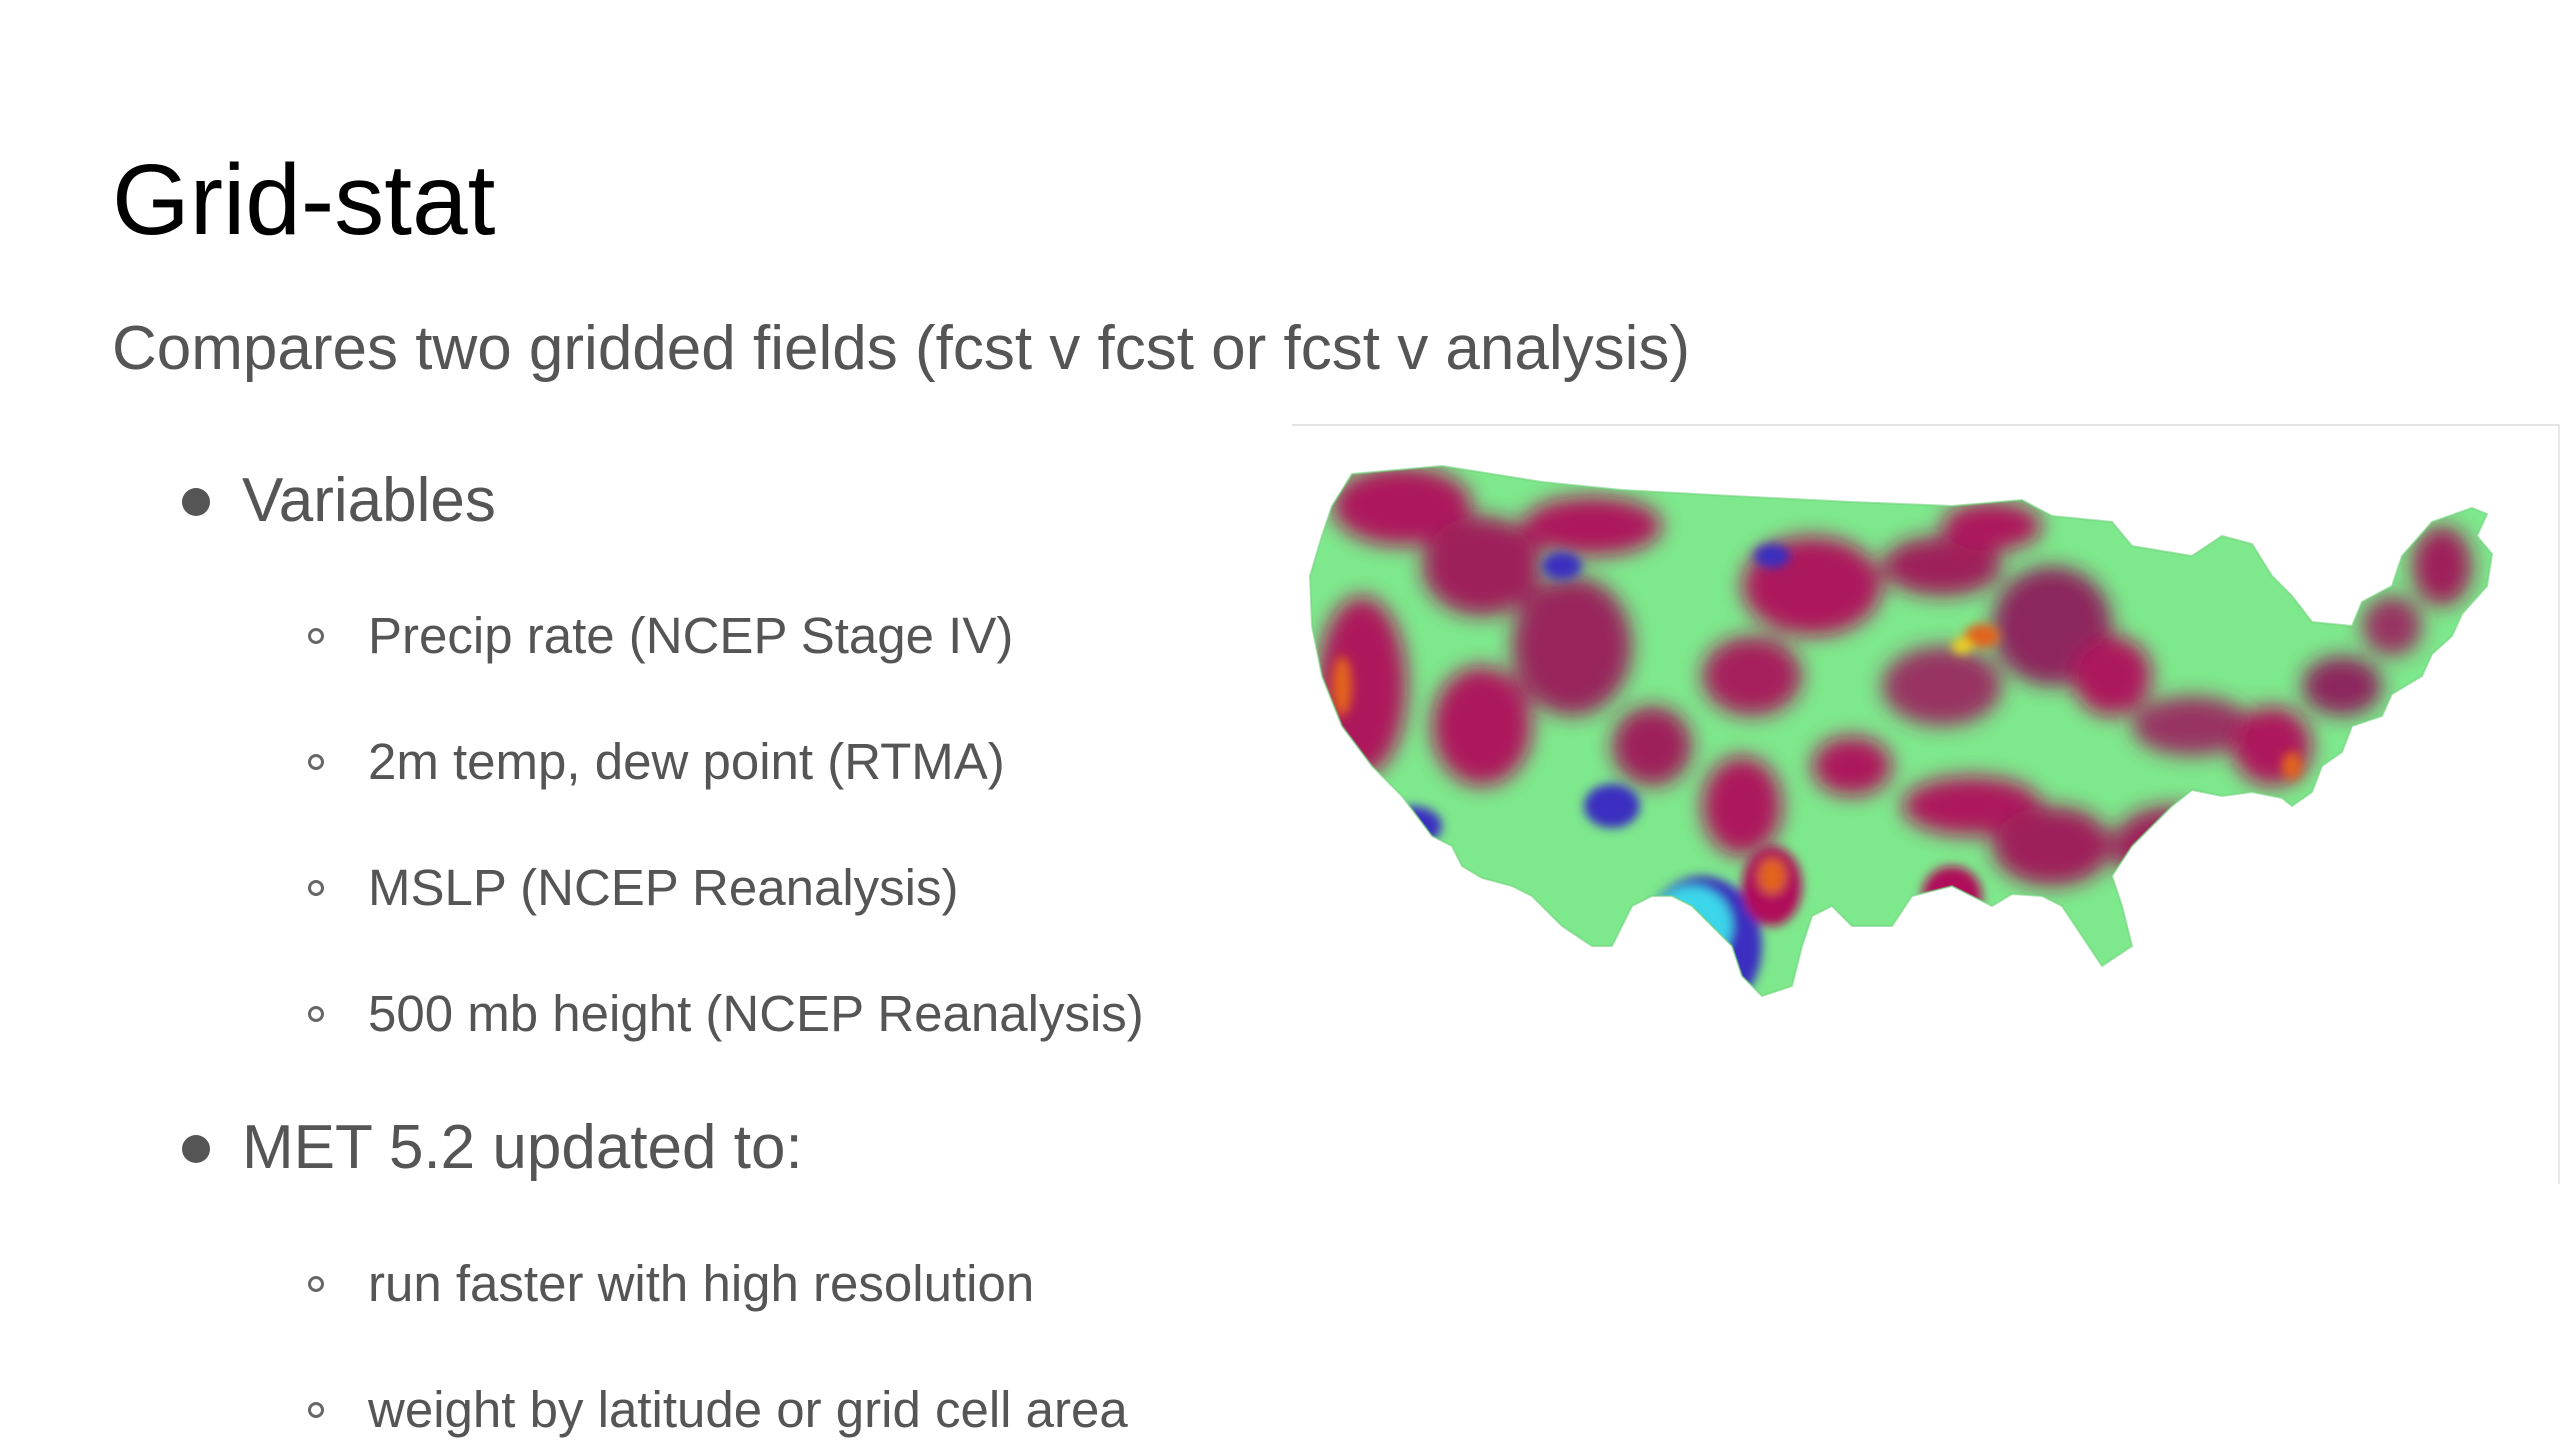 This screenshot has height=1440, width=2560. What do you see at coordinates (701, 1283) in the screenshot?
I see `sub-bullet-faster: run faster with high resolution` at bounding box center [701, 1283].